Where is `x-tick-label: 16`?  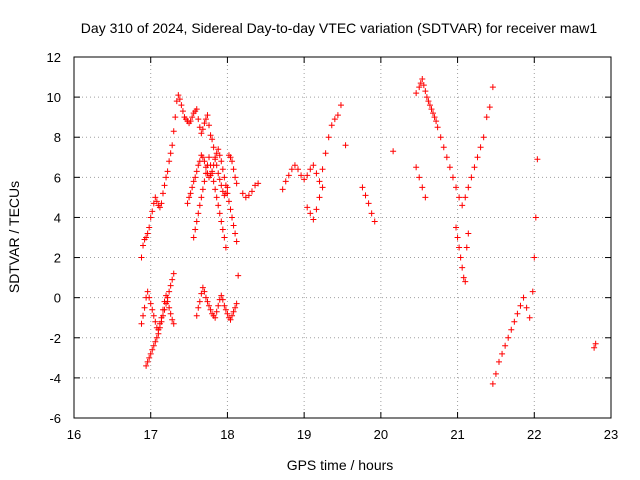 x-tick-label: 16 is located at coordinates (74, 434).